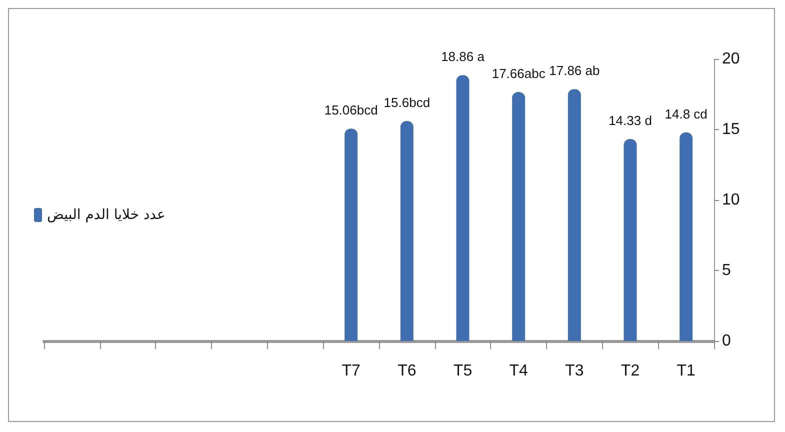 This screenshot has width=785, height=432. I want to click on data-label: 14.8 cd, so click(686, 114).